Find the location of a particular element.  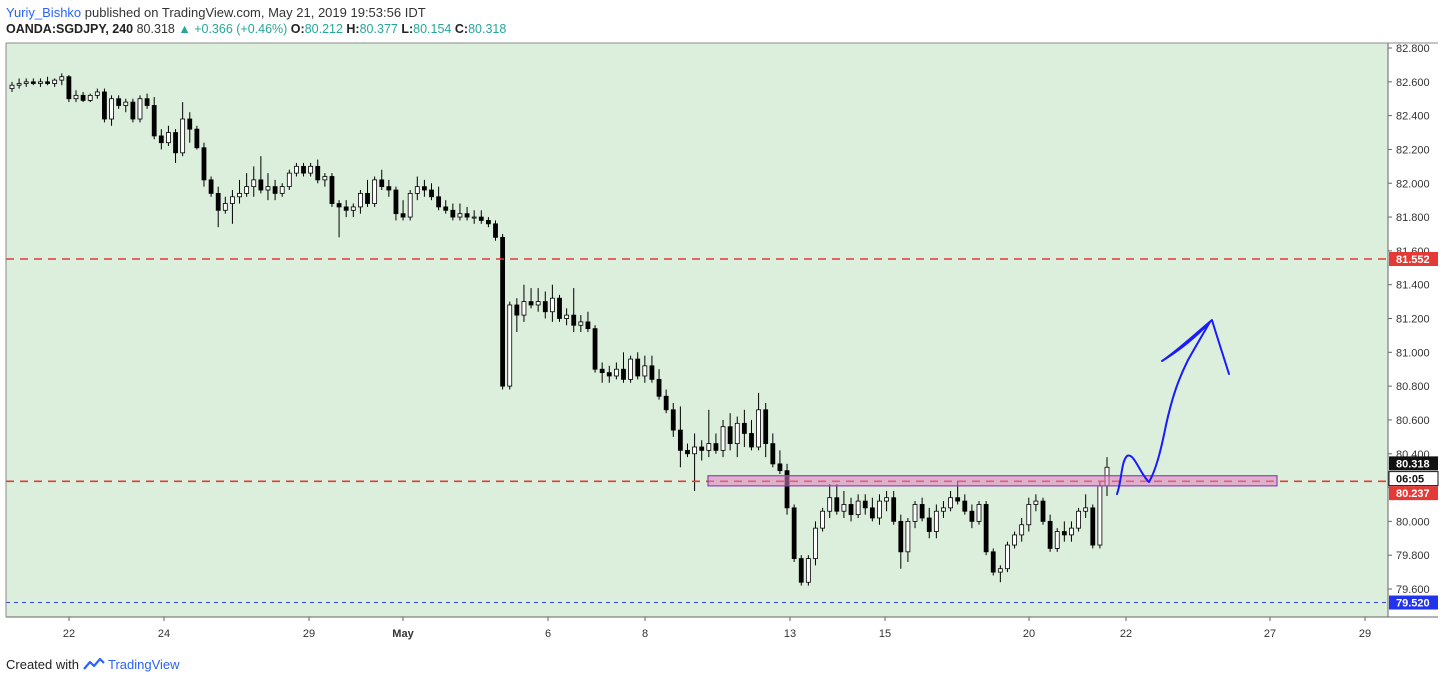

y-tick-label: 81.400 is located at coordinates (1413, 286).